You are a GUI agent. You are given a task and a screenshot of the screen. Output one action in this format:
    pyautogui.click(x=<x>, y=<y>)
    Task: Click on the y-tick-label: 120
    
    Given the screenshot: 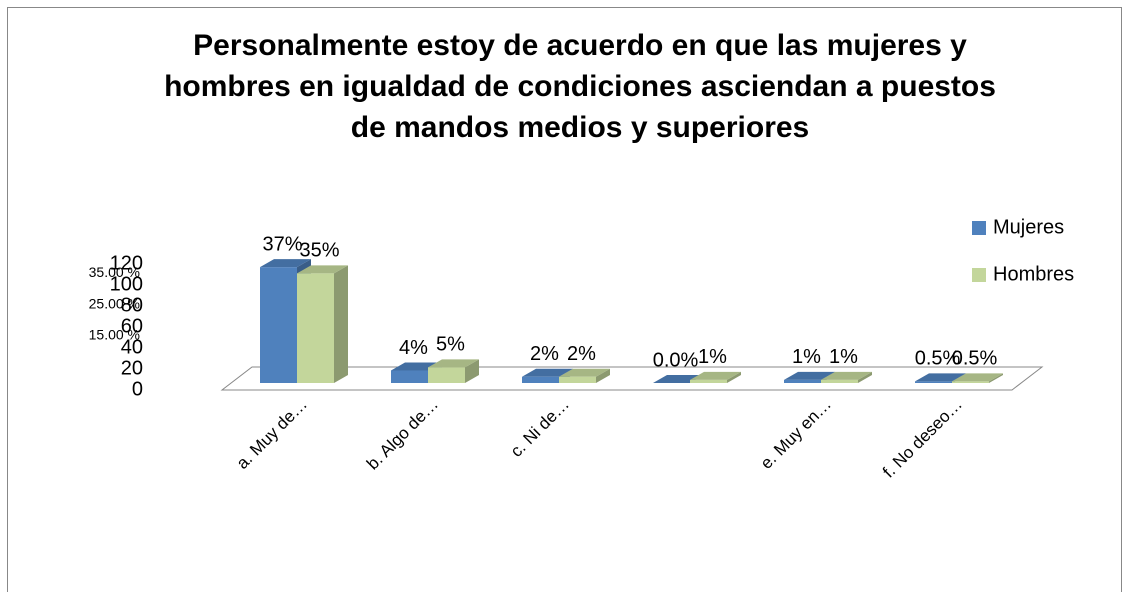 What is the action you would take?
    pyautogui.click(x=126, y=263)
    